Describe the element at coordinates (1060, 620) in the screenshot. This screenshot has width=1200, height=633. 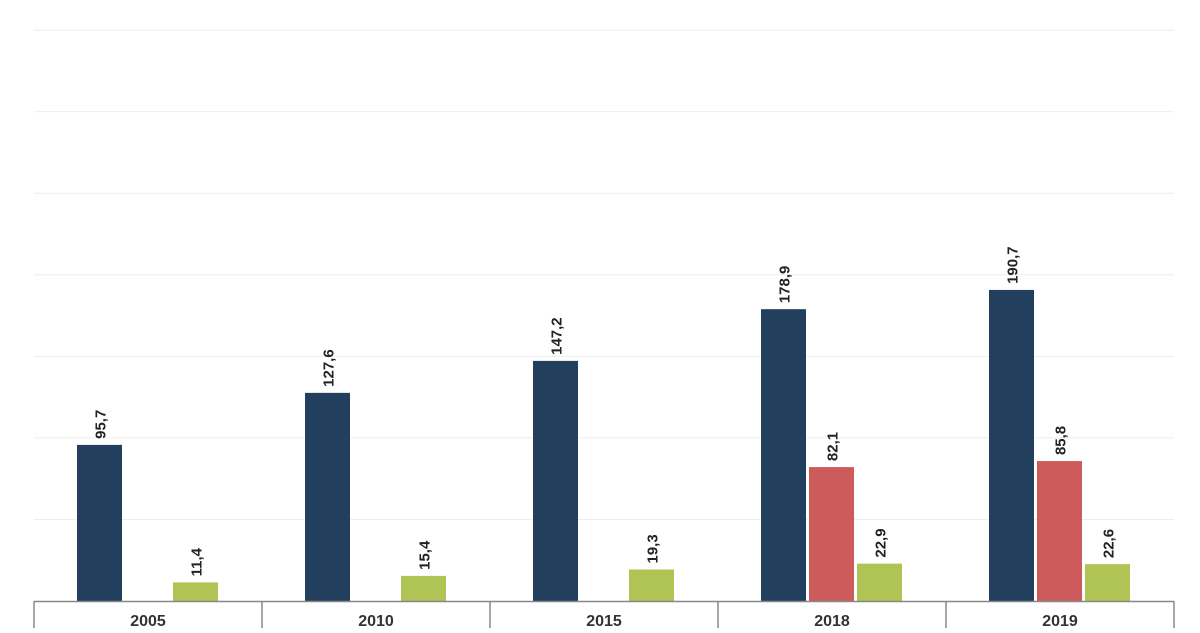
I see `x-tick-label: 2019` at that location.